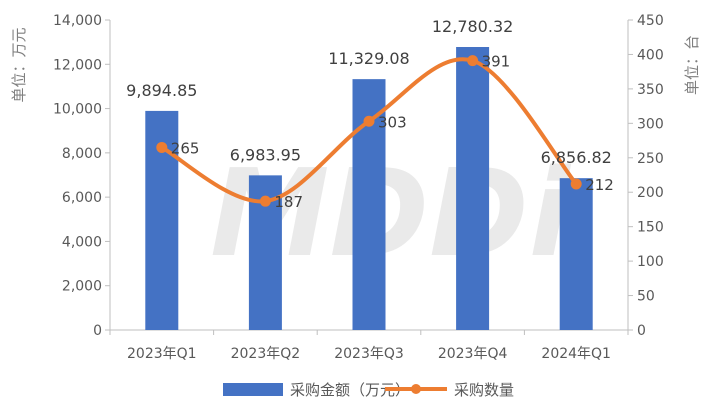 The height and width of the screenshot is (420, 720). Describe the element at coordinates (650, 159) in the screenshot. I see `y-right-tick-label: 250` at that location.